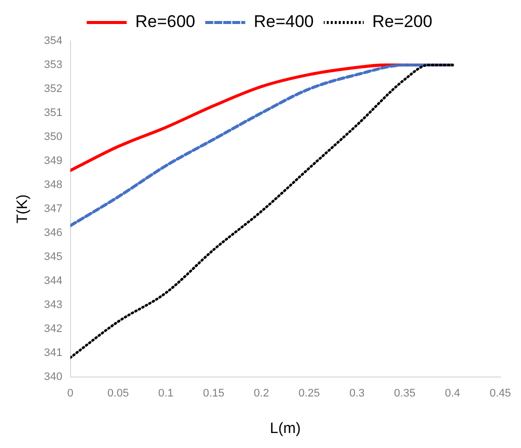 The width and height of the screenshot is (521, 448). I want to click on x-tick-label: 0.25, so click(309, 393).